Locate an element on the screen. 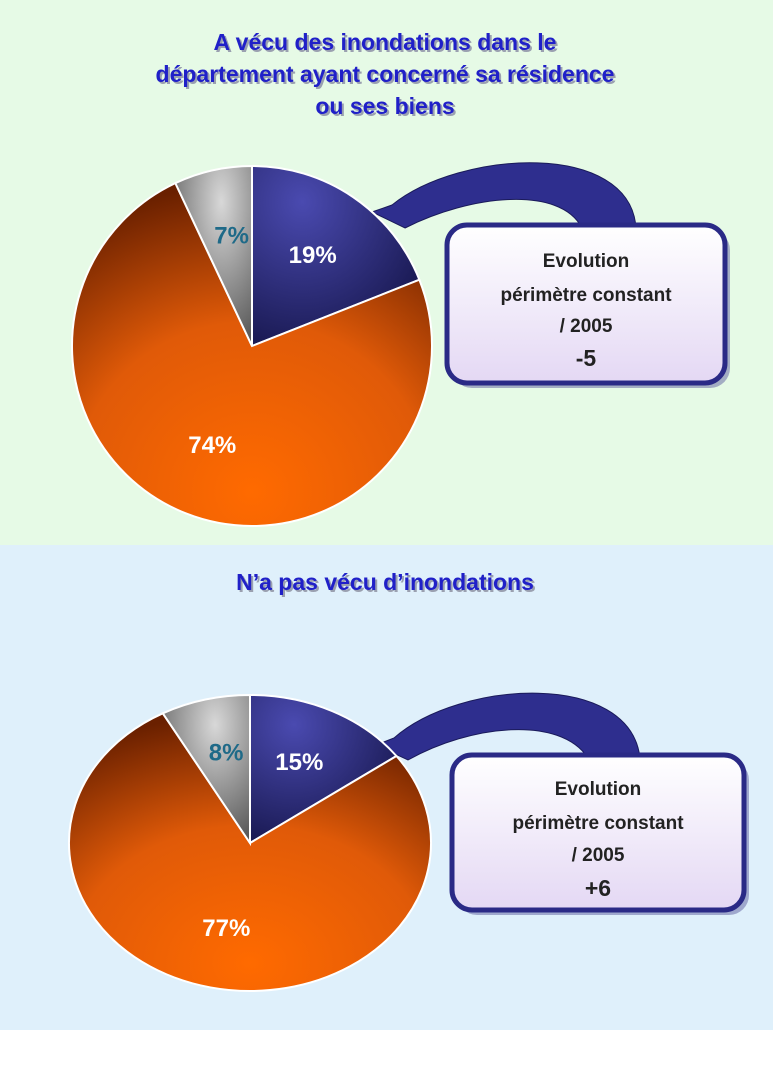 Image resolution: width=773 pixels, height=1092 pixels. chart-title-shadow: N’a pas vécu d’inondations is located at coordinates (387, 584).